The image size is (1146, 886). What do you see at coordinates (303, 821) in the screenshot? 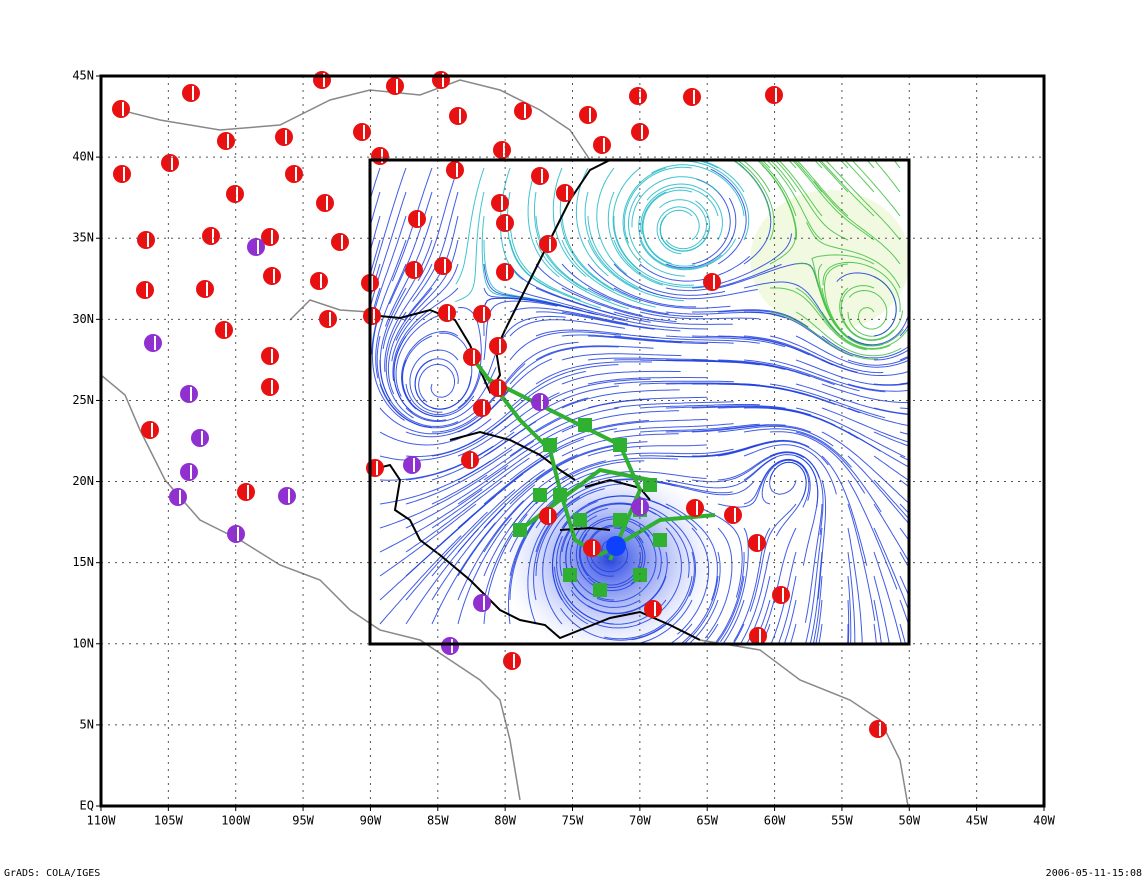
I see `x-tick-label: 95W` at bounding box center [303, 821].